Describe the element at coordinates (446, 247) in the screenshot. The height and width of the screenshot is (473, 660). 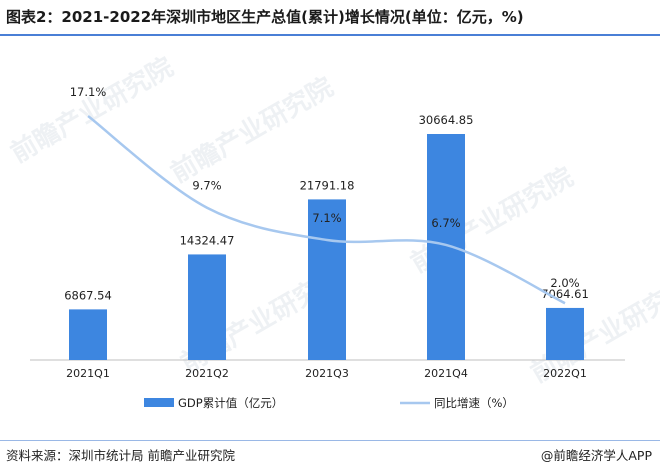
I see `bar-2021Q4` at that location.